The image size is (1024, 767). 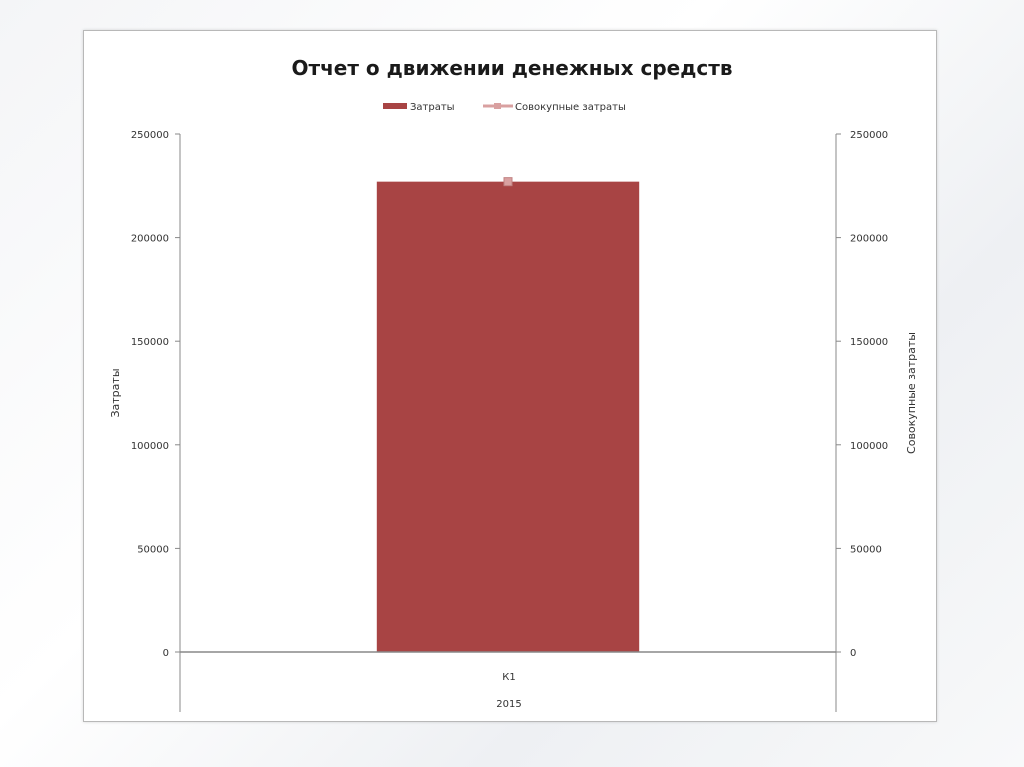 I want to click on legend-label-line: Совокупные затраты, so click(x=570, y=107).